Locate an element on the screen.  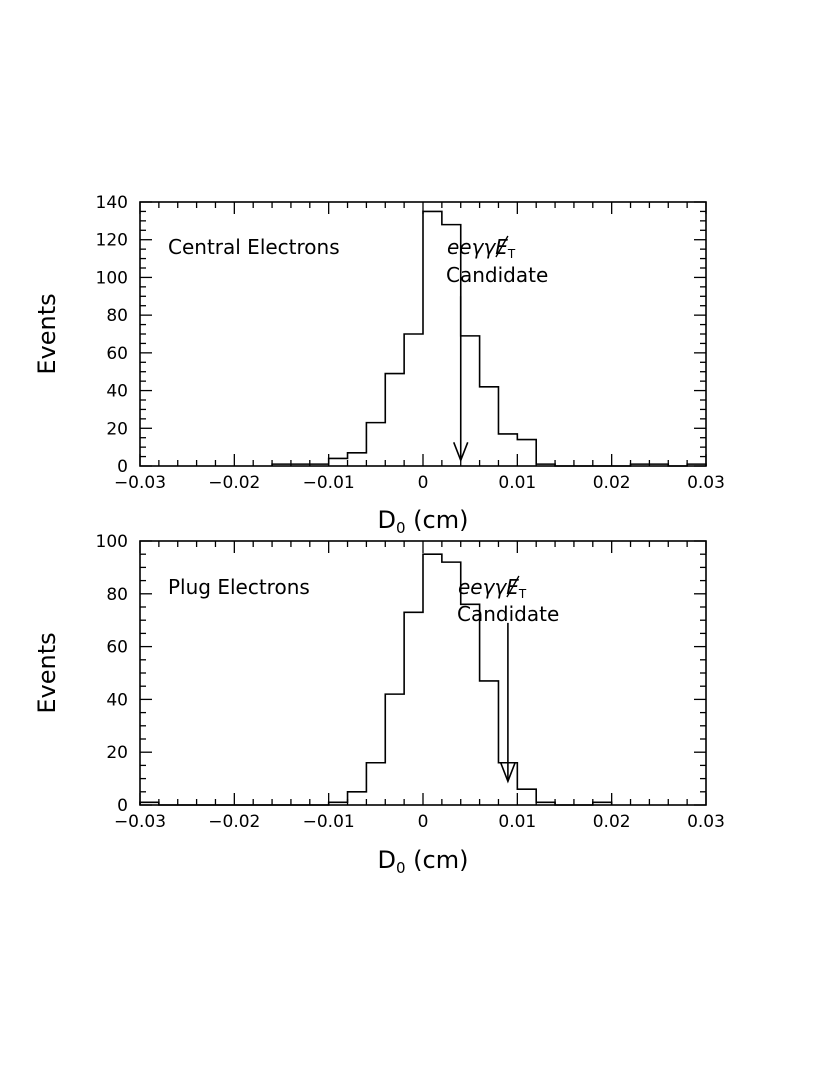
y-tick-label: 120 is located at coordinates (112, 241).